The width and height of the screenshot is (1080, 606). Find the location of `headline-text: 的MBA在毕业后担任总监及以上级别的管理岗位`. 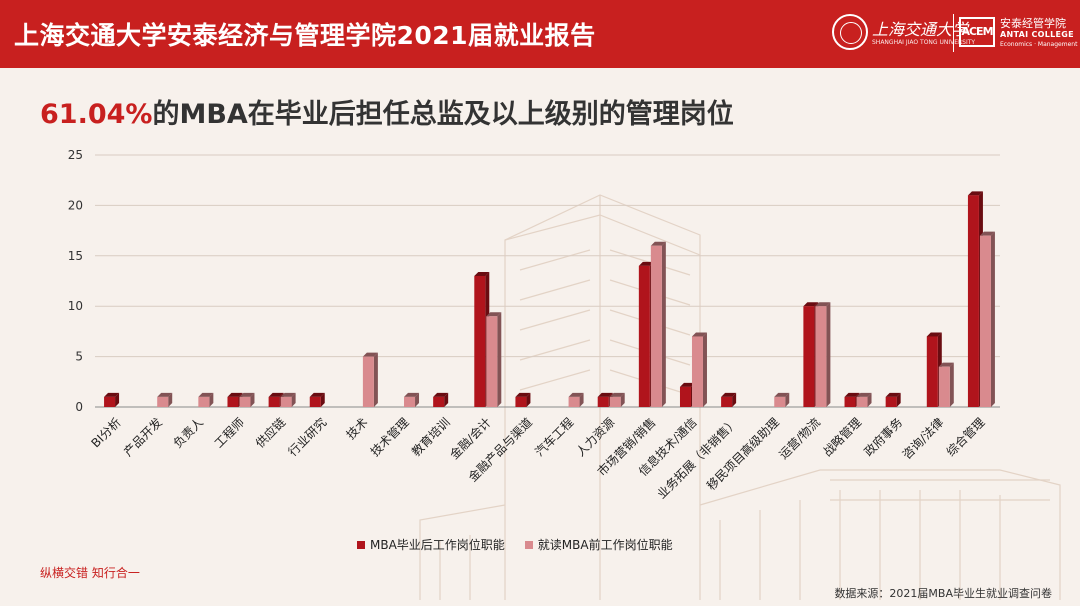

headline-text: 的MBA在毕业后担任总监及以上级别的管理岗位 is located at coordinates (443, 114).